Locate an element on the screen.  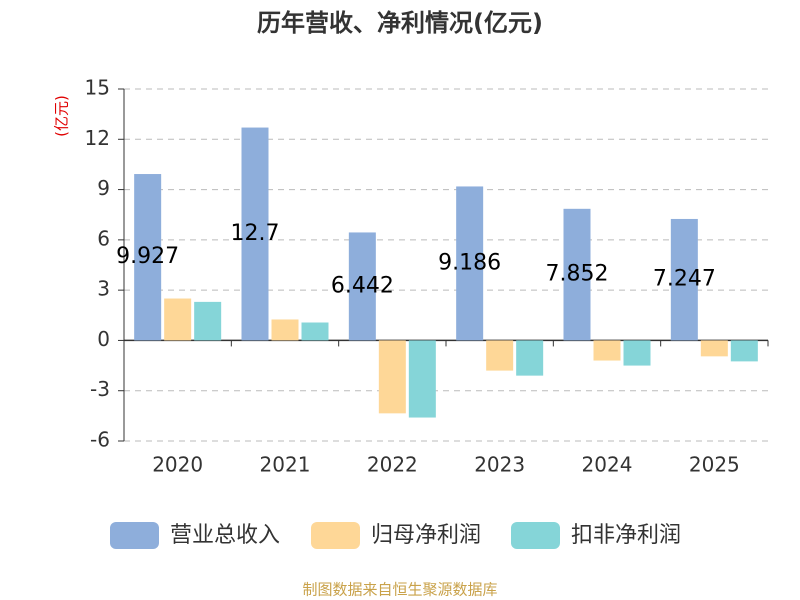
value-label: 12.7 is located at coordinates (255, 233).